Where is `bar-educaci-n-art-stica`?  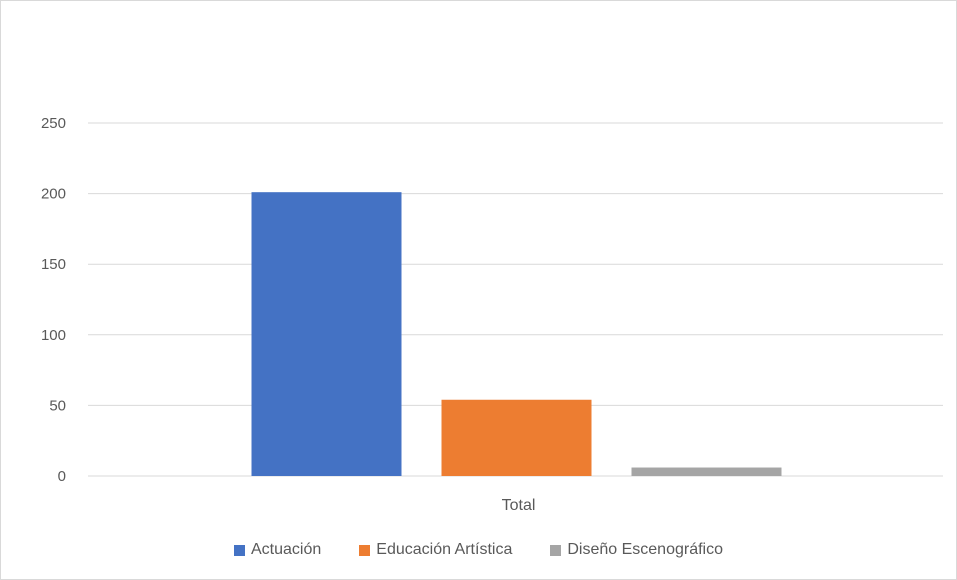 bar-educaci-n-art-stica is located at coordinates (516, 437).